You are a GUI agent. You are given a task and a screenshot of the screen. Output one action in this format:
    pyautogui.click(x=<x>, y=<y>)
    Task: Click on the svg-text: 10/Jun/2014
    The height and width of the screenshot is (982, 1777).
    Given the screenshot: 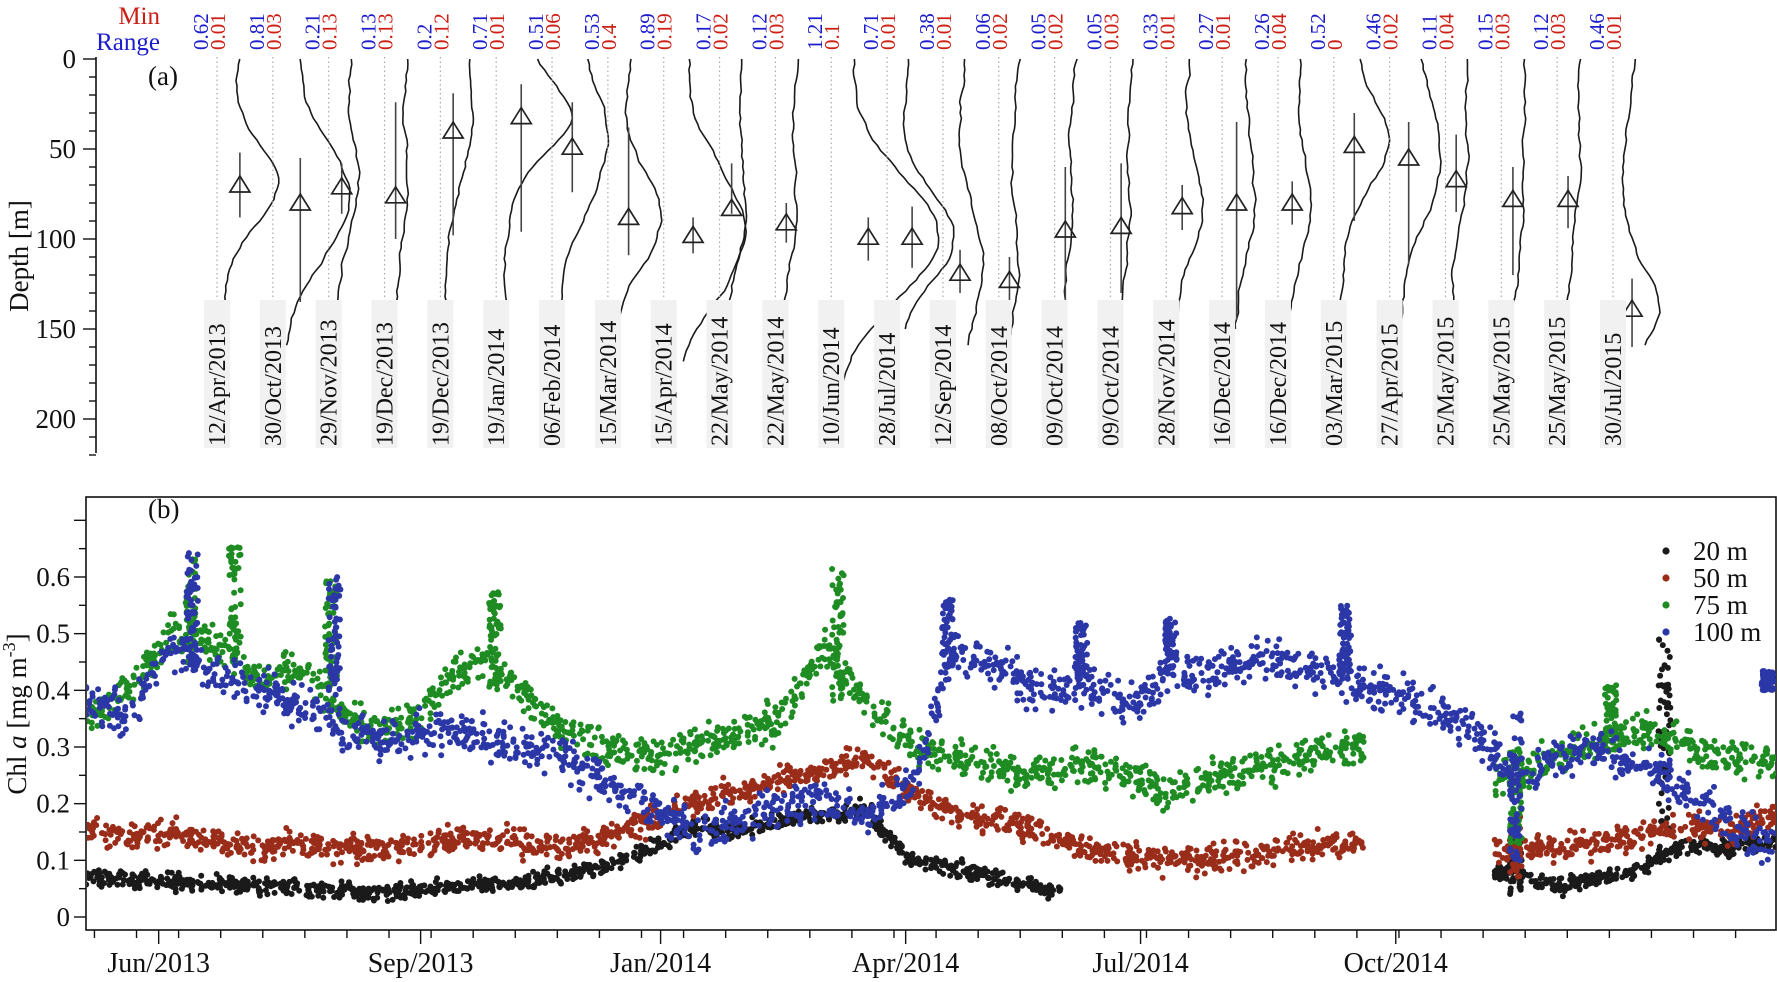 What is the action you would take?
    pyautogui.click(x=832, y=386)
    